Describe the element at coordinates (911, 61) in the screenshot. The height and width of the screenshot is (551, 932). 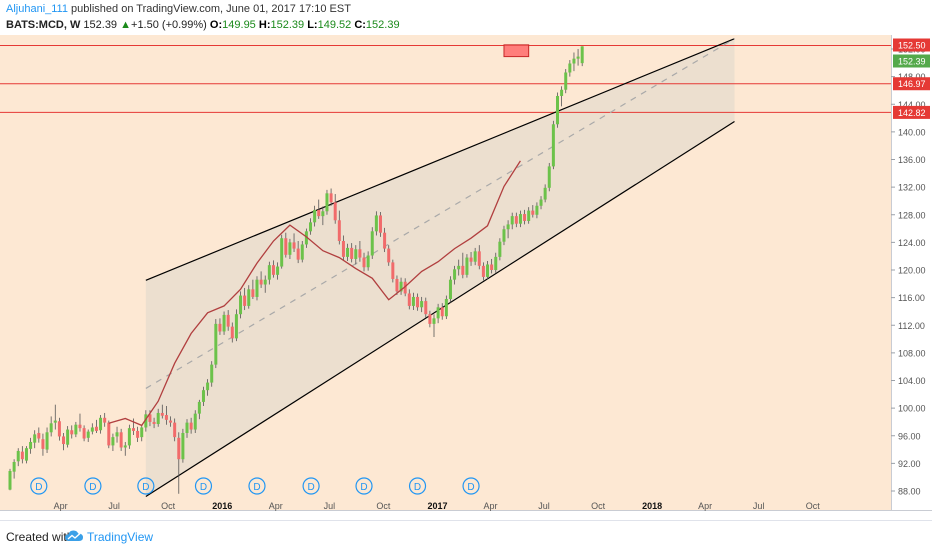
I see `price-label: 152.39` at that location.